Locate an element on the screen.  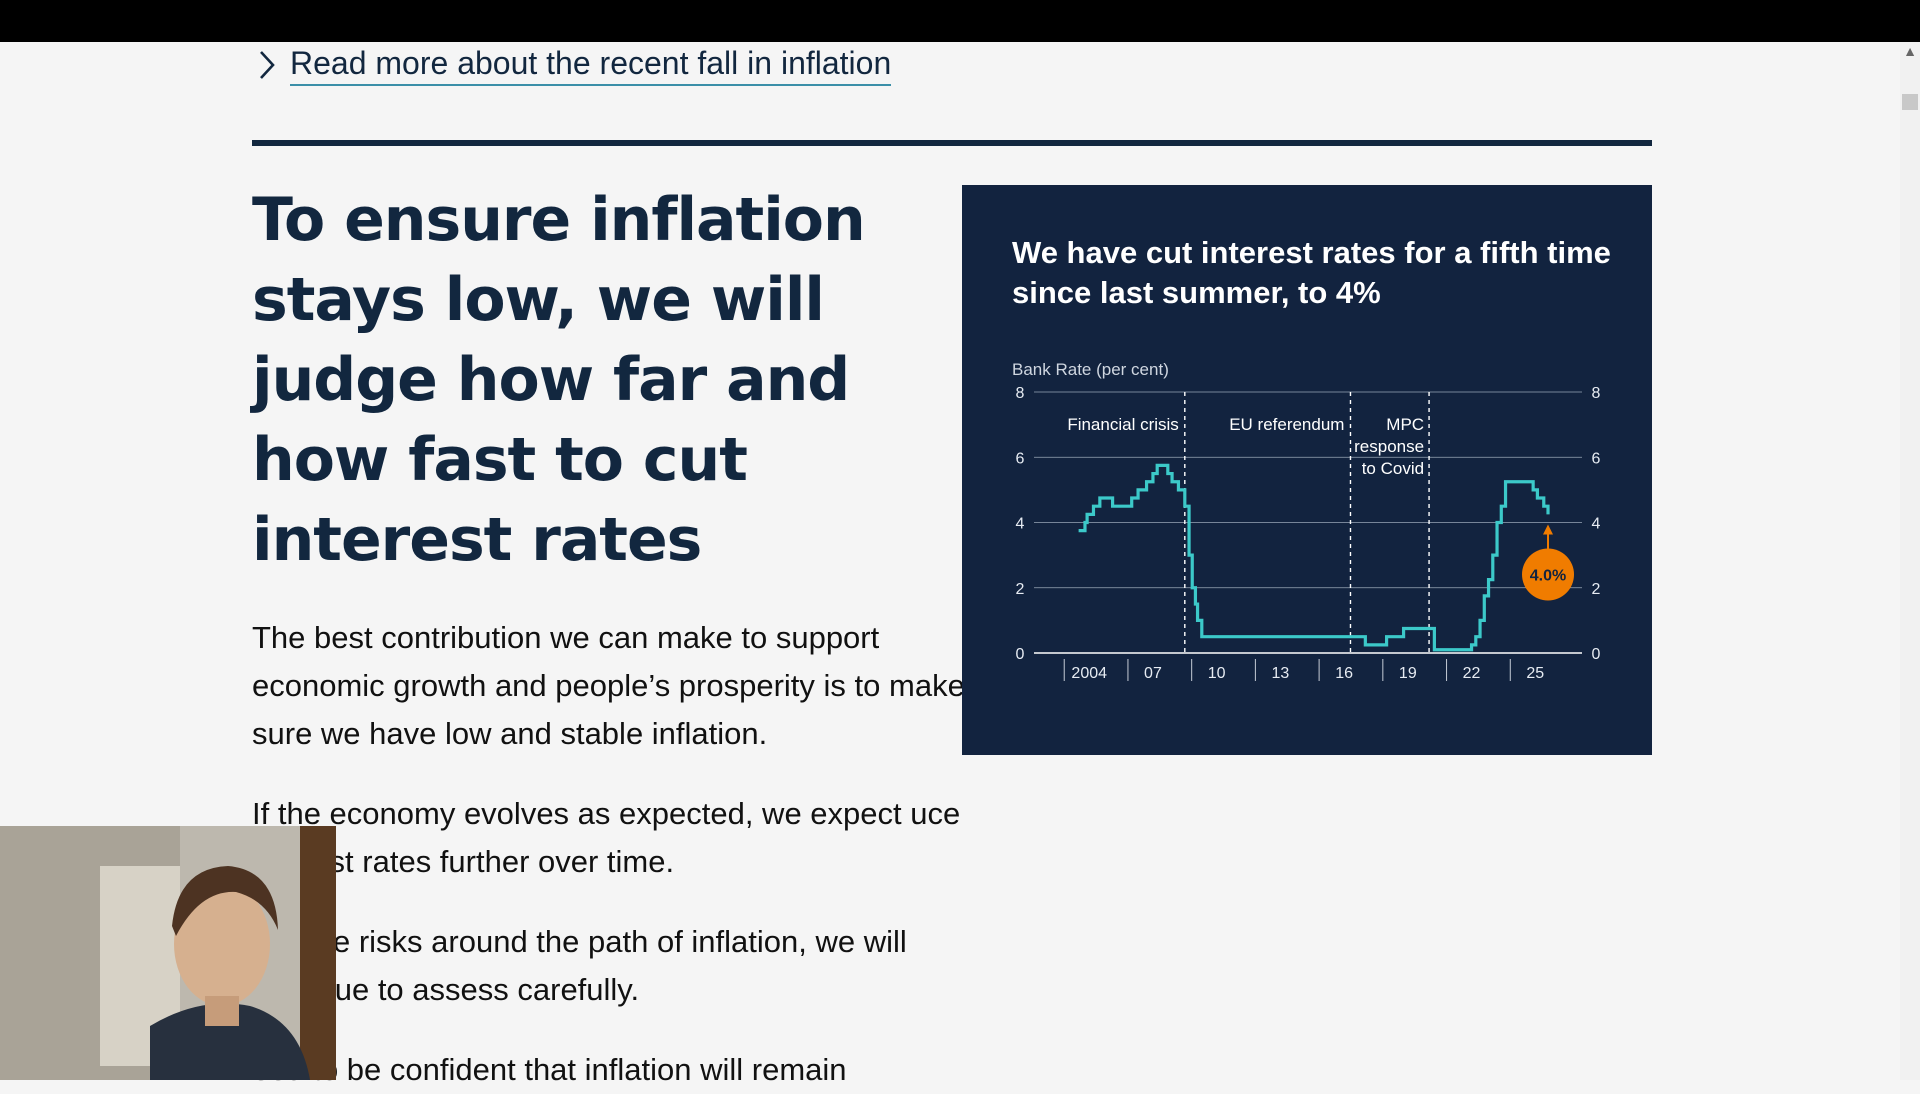
y-tick-label-left: 2 is located at coordinates (1020, 589).